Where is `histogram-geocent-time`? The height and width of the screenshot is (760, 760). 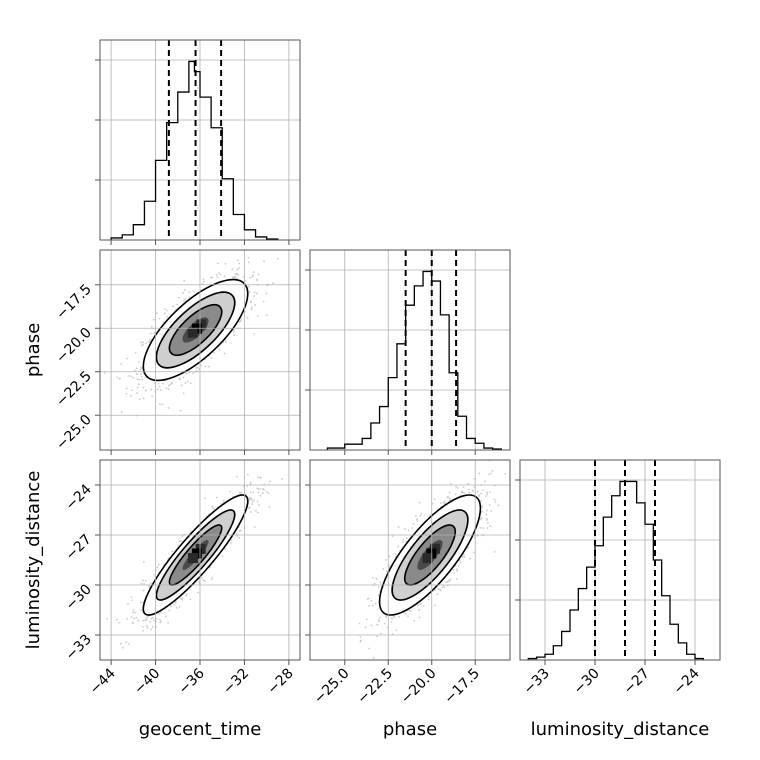 histogram-geocent-time is located at coordinates (194, 150).